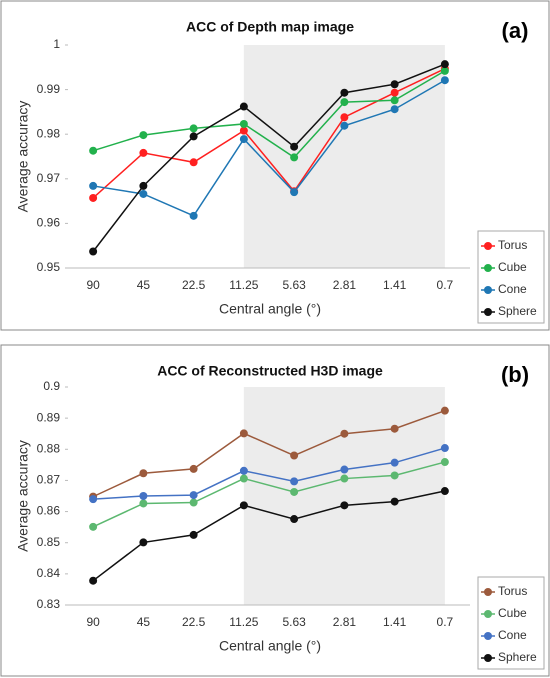 The image size is (550, 678). Describe the element at coordinates (345, 285) in the screenshot. I see `x-tick-label: 2.81` at that location.